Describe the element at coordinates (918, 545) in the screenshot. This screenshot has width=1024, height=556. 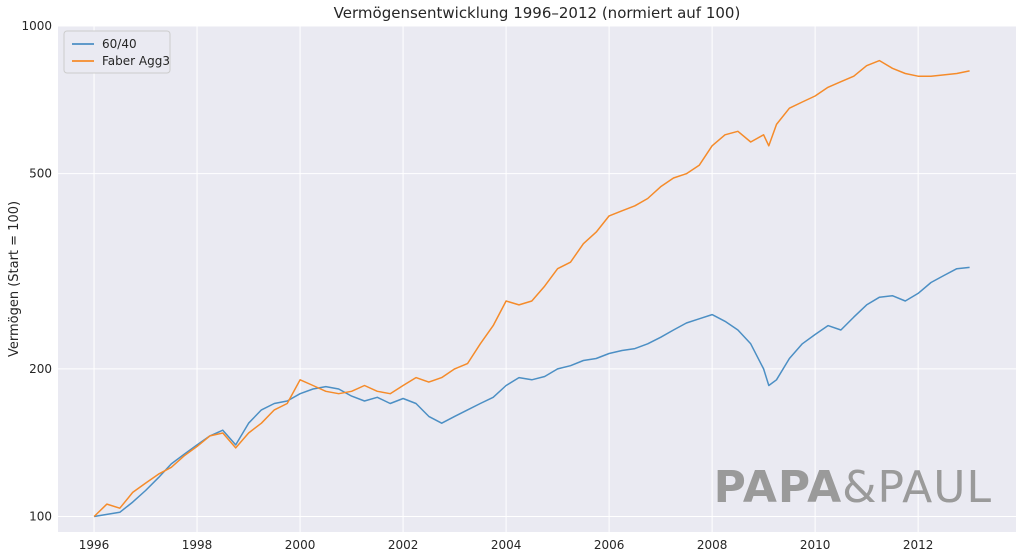
I see `x-tick-label: 2012` at that location.